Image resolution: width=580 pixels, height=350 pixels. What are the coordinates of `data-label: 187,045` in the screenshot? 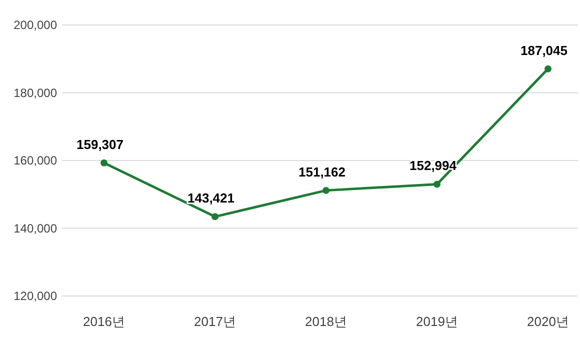 It's located at (544, 50).